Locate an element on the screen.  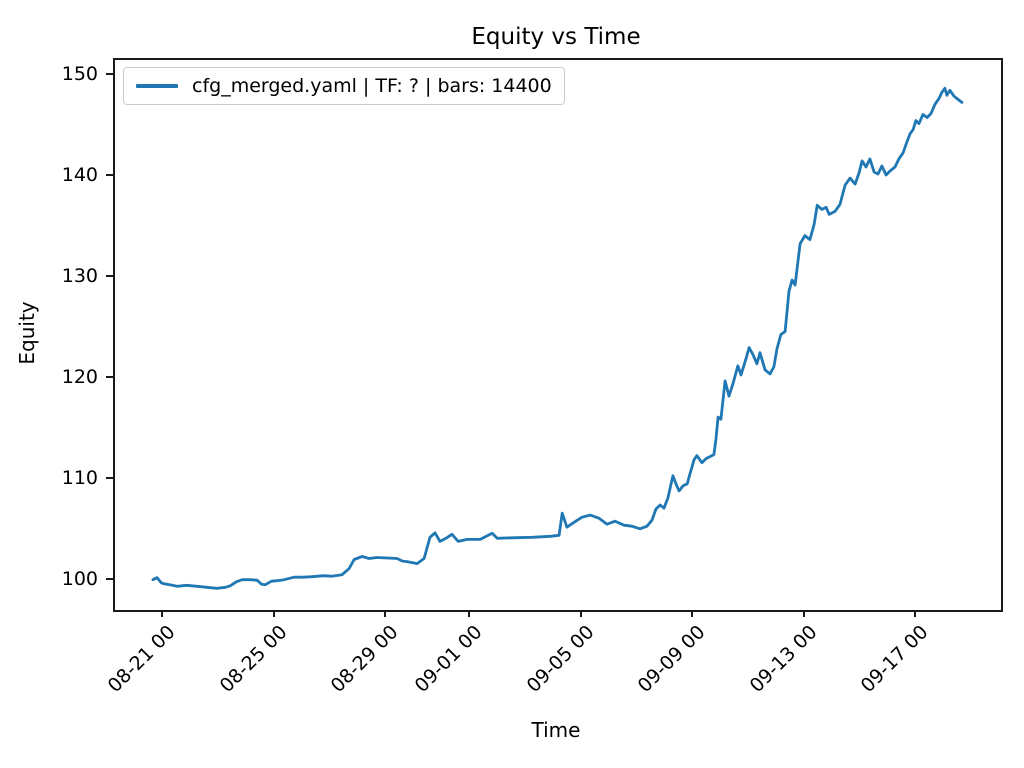
y-tick-label: 120 is located at coordinates (79, 376).